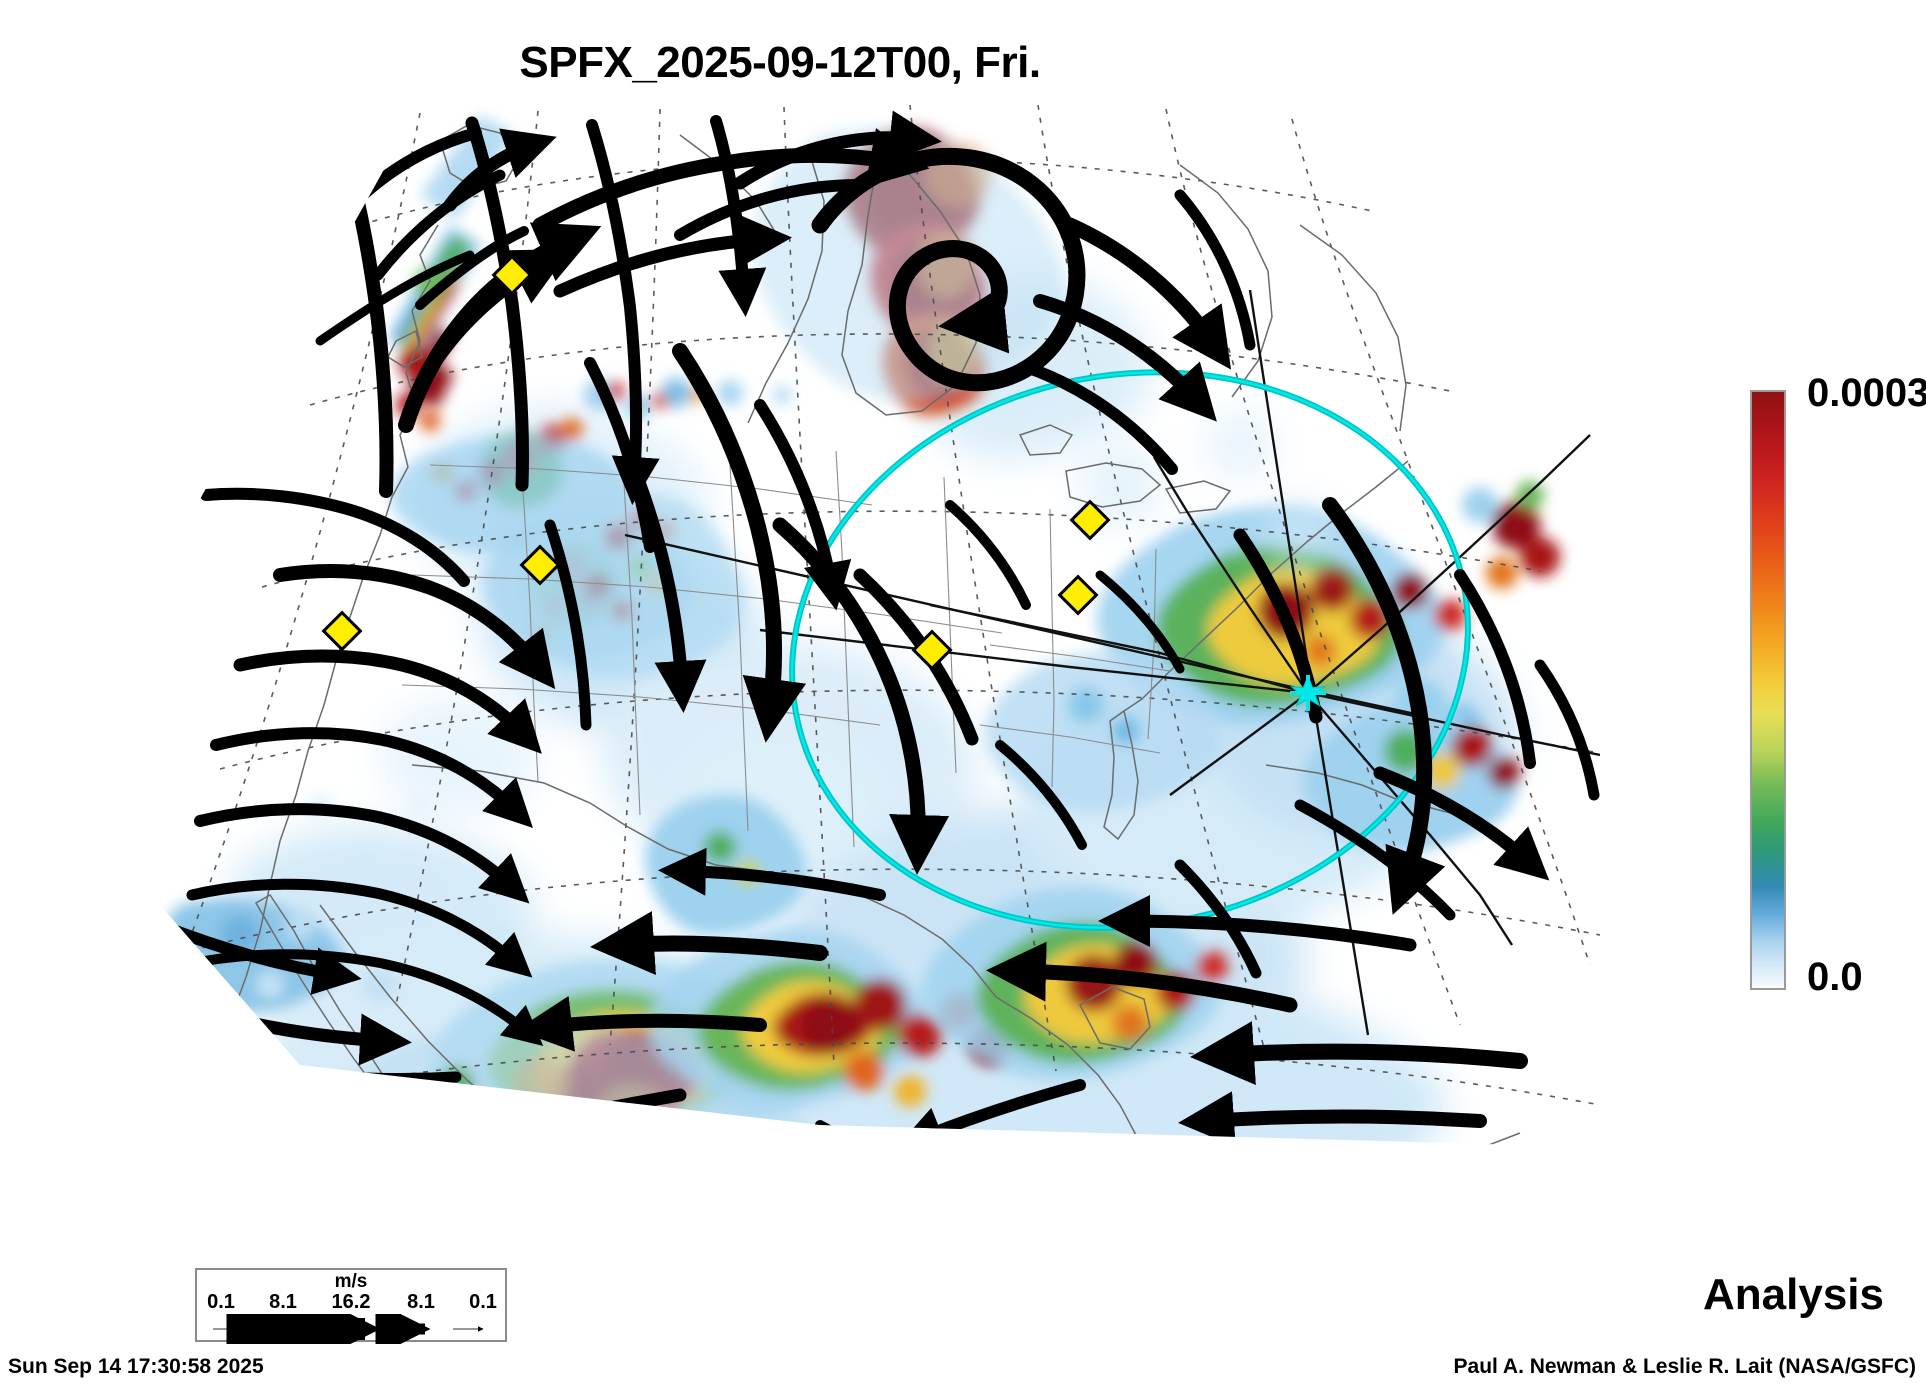 This screenshot has width=1926, height=1394. What do you see at coordinates (1308, 692) in the screenshot?
I see `center-star-marker` at bounding box center [1308, 692].